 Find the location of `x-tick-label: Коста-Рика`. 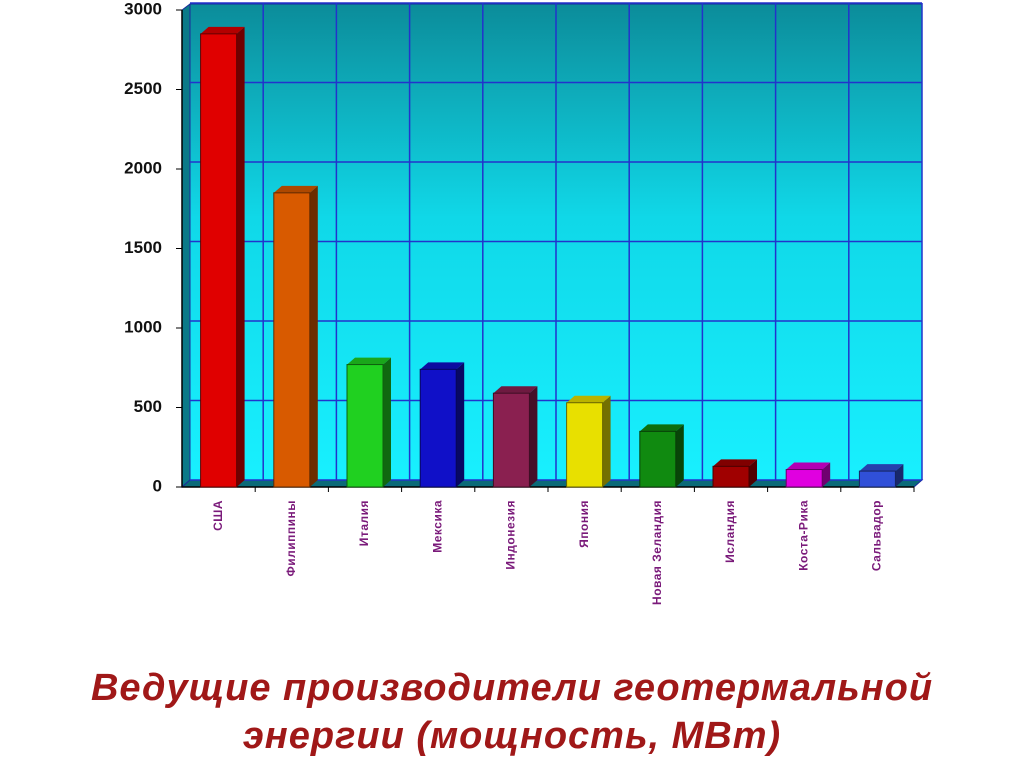

x-tick-label: Коста-Рика is located at coordinates (803, 535).